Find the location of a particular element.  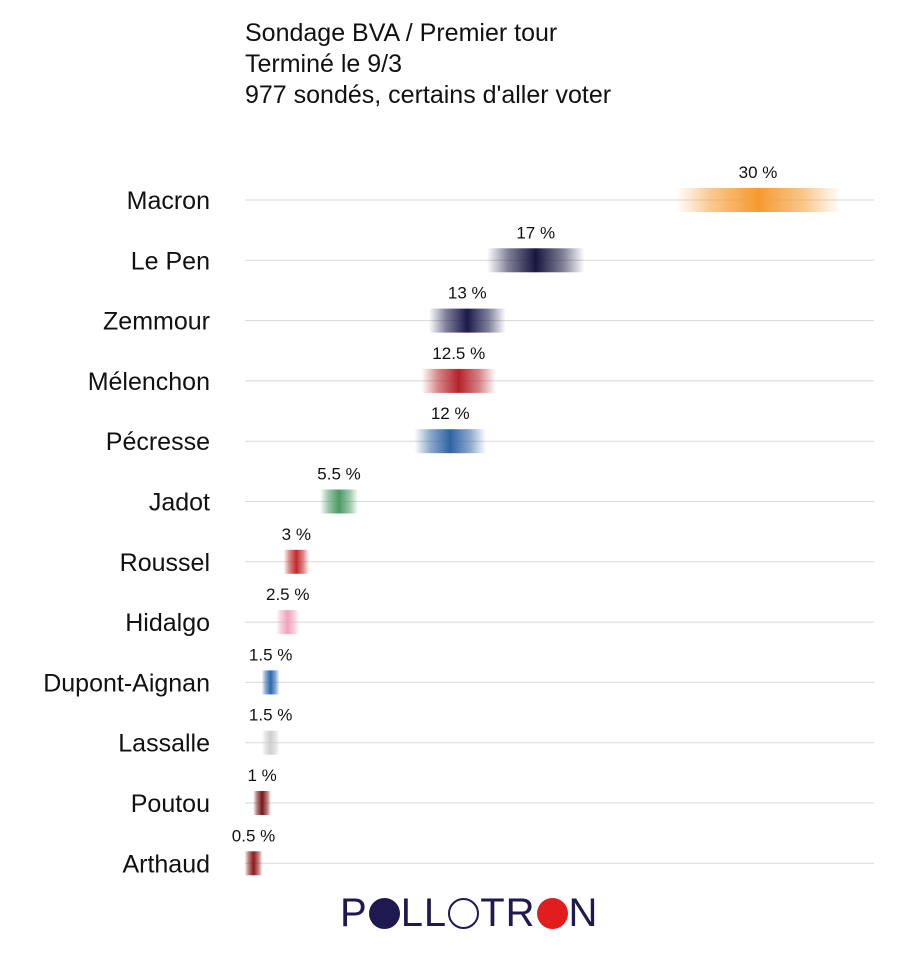

value-label: 30 % is located at coordinates (758, 172).